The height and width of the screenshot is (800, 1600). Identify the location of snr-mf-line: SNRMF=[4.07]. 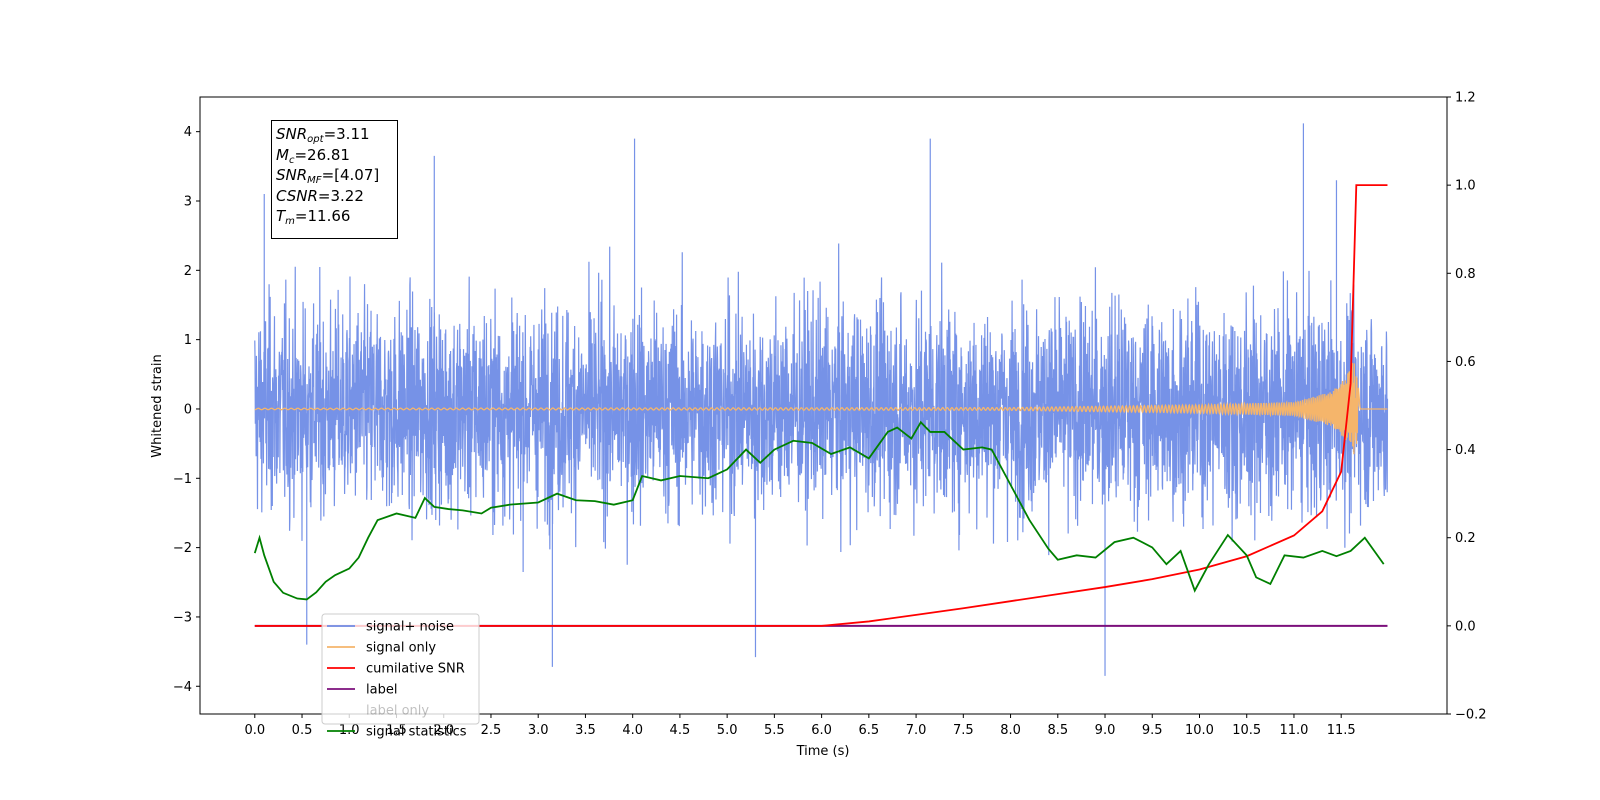
(328, 176).